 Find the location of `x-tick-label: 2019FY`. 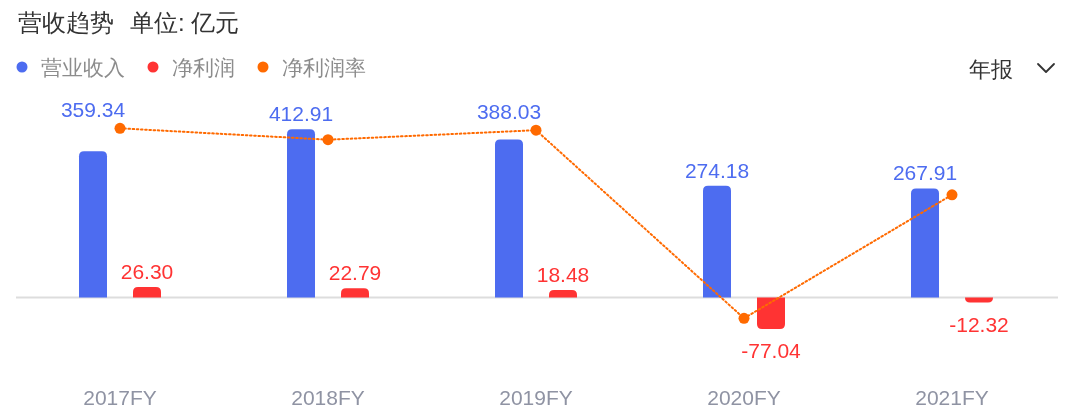

x-tick-label: 2019FY is located at coordinates (536, 397).